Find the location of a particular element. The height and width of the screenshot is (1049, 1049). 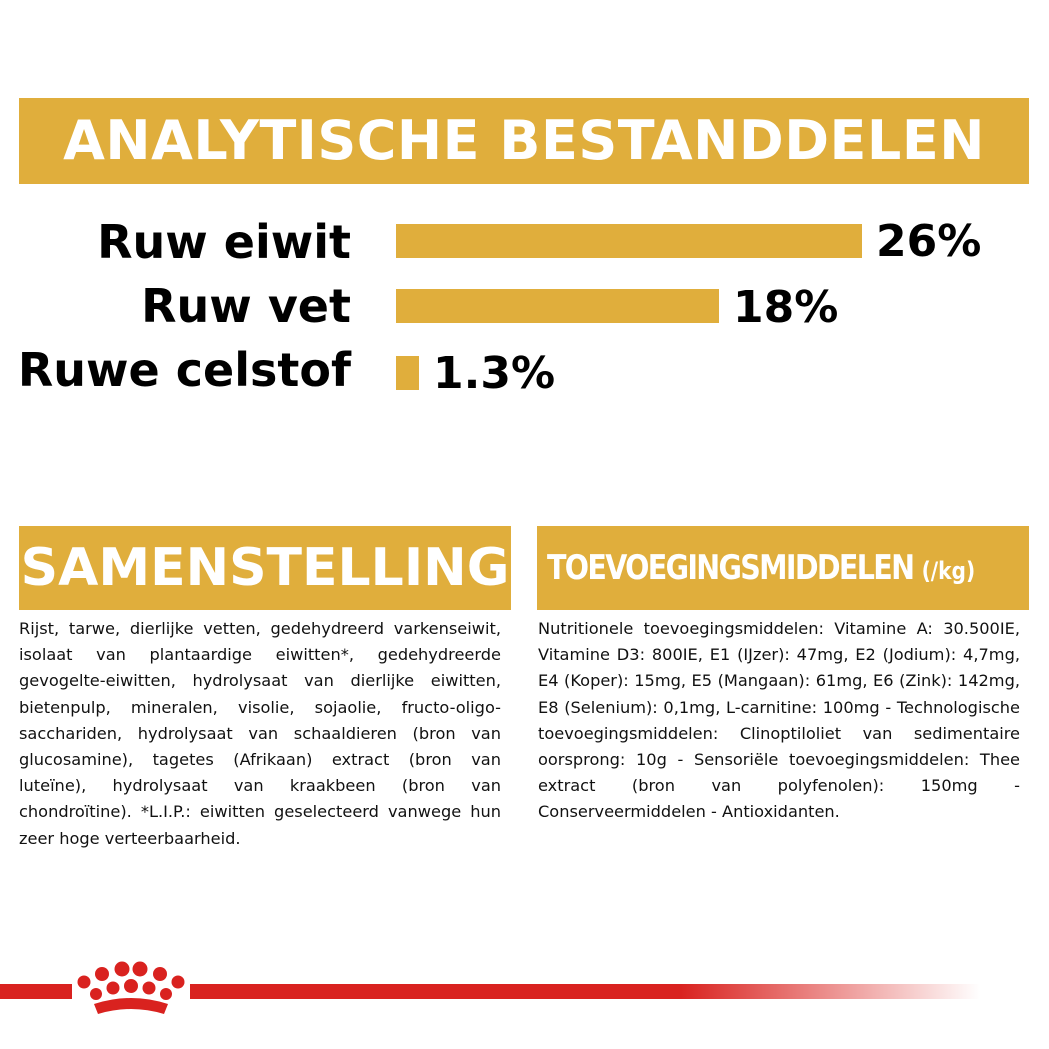

row-label-fiber: Ruwe celstof is located at coordinates (184, 370).